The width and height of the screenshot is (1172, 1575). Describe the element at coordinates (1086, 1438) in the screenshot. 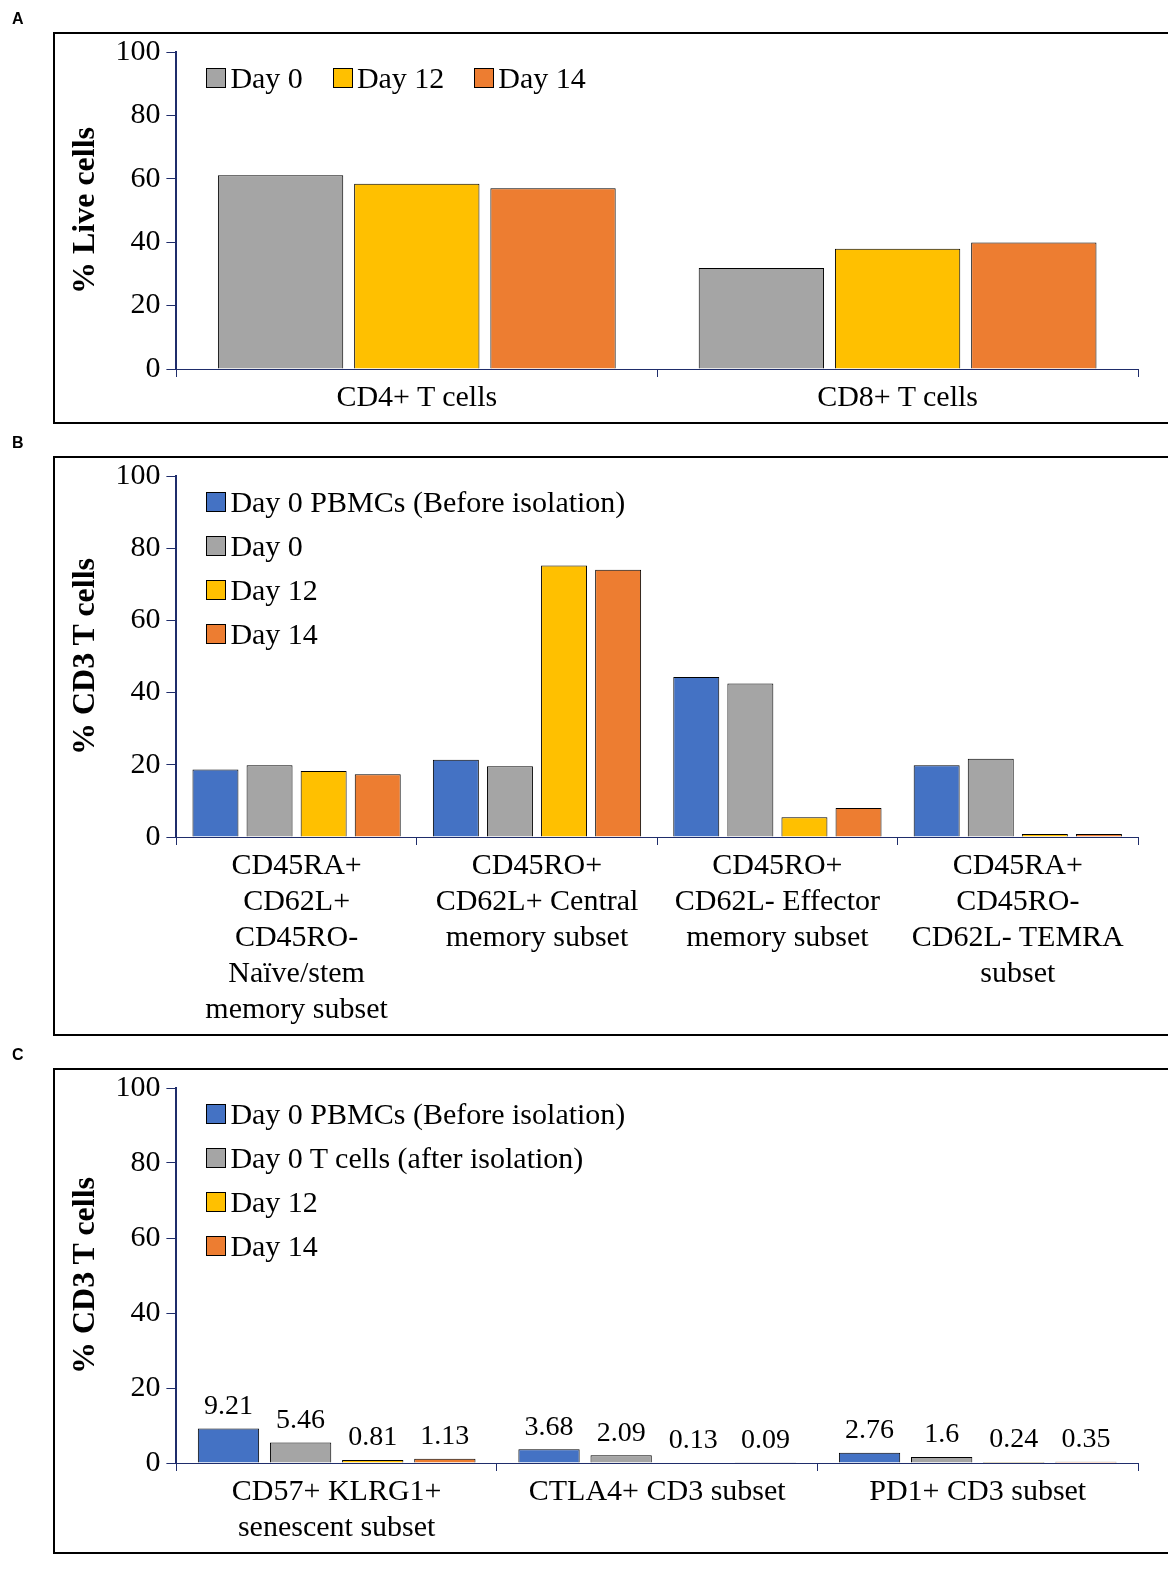

I see `data-label: 0.35` at that location.